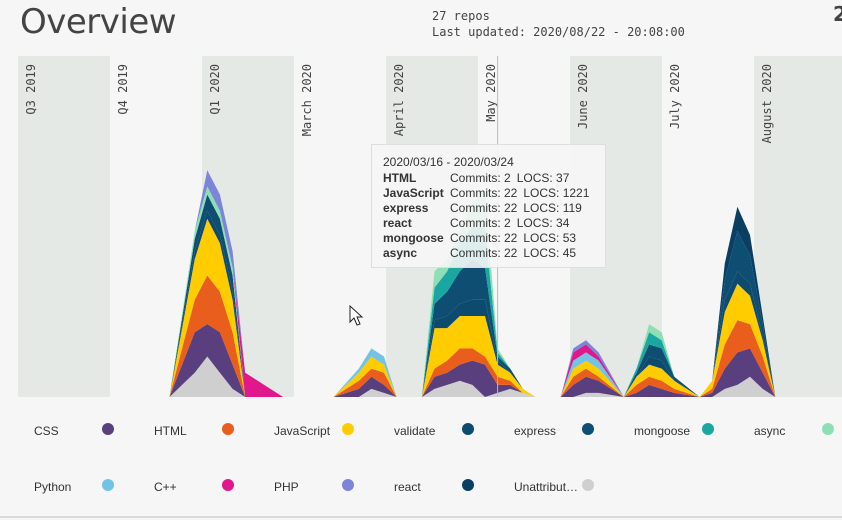 The image size is (842, 520). Describe the element at coordinates (415, 431) in the screenshot. I see `legend-label: validate` at that location.